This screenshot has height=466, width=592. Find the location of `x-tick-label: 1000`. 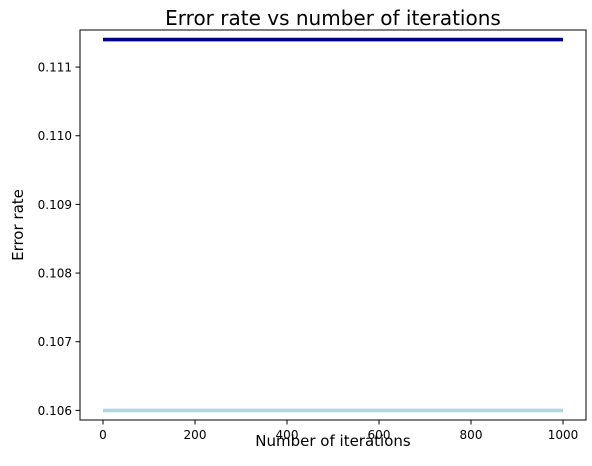

x-tick-label: 1000 is located at coordinates (563, 435).